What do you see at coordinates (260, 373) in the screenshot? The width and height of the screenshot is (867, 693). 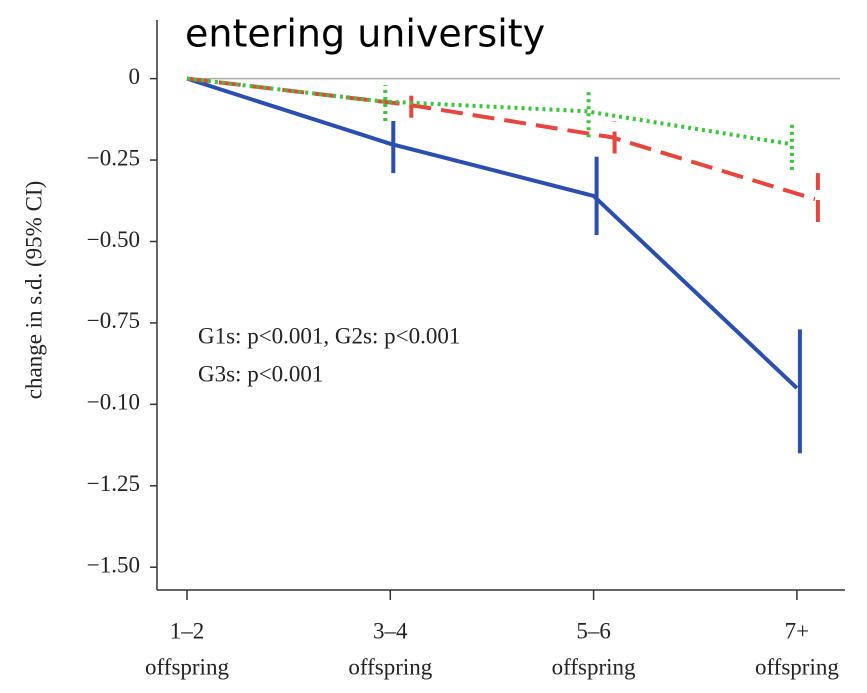 I see `annotation: G3s: p<0.001` at bounding box center [260, 373].